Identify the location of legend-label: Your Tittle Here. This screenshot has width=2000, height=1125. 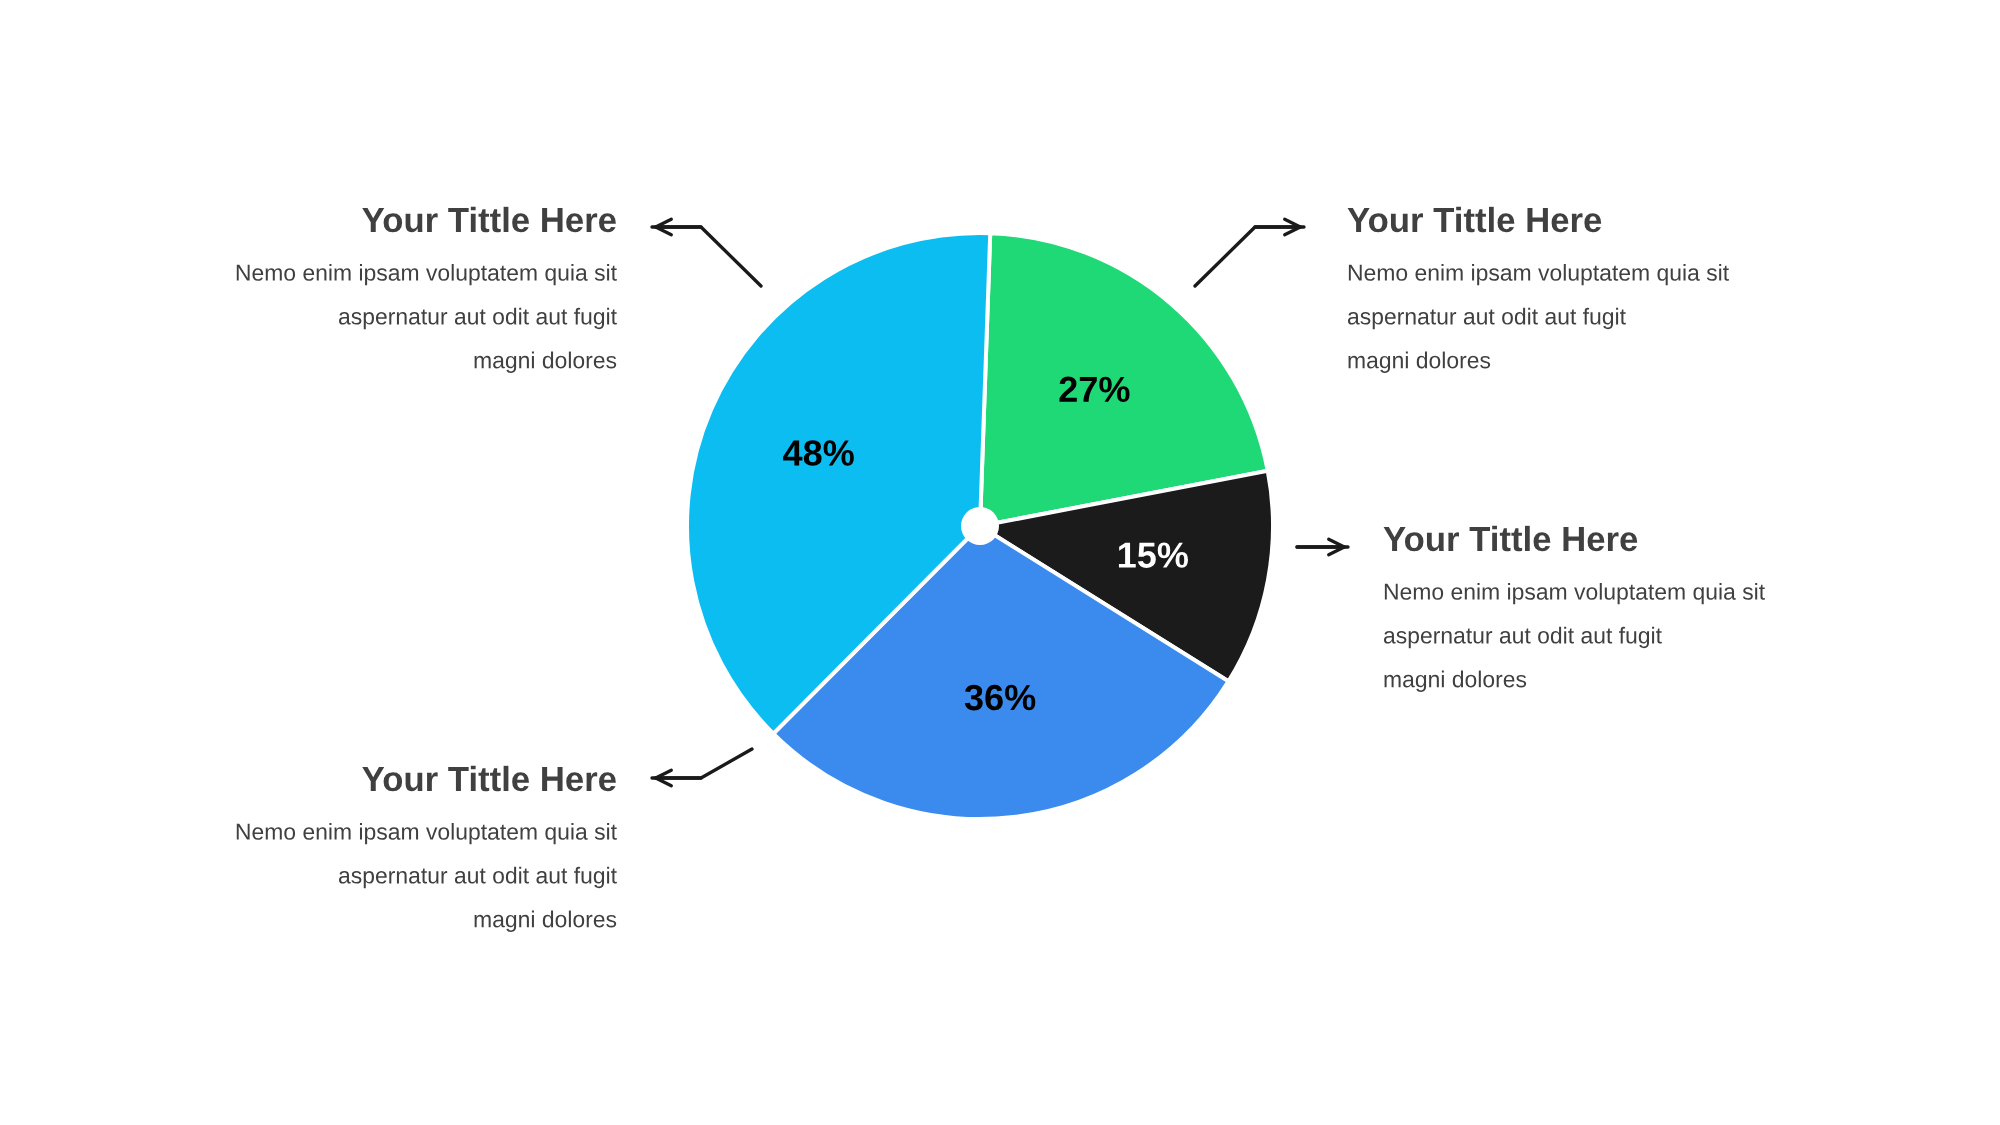
(1510, 538).